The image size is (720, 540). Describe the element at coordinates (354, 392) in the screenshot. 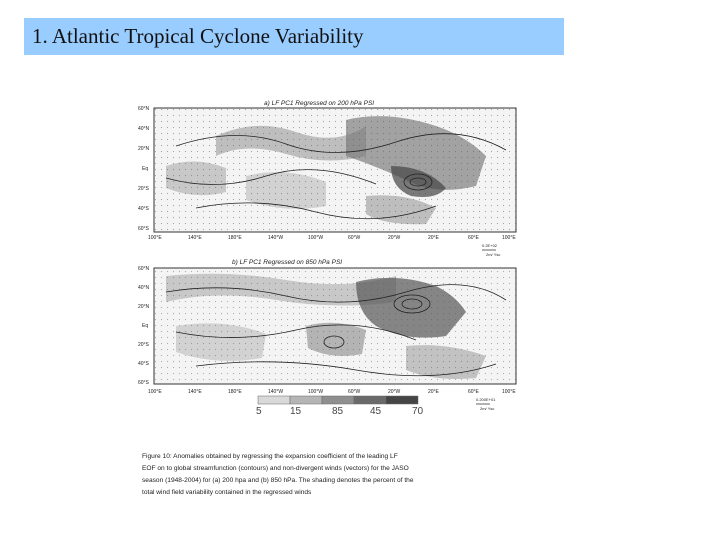

I see `panel-b-lon-label: 60°W` at that location.